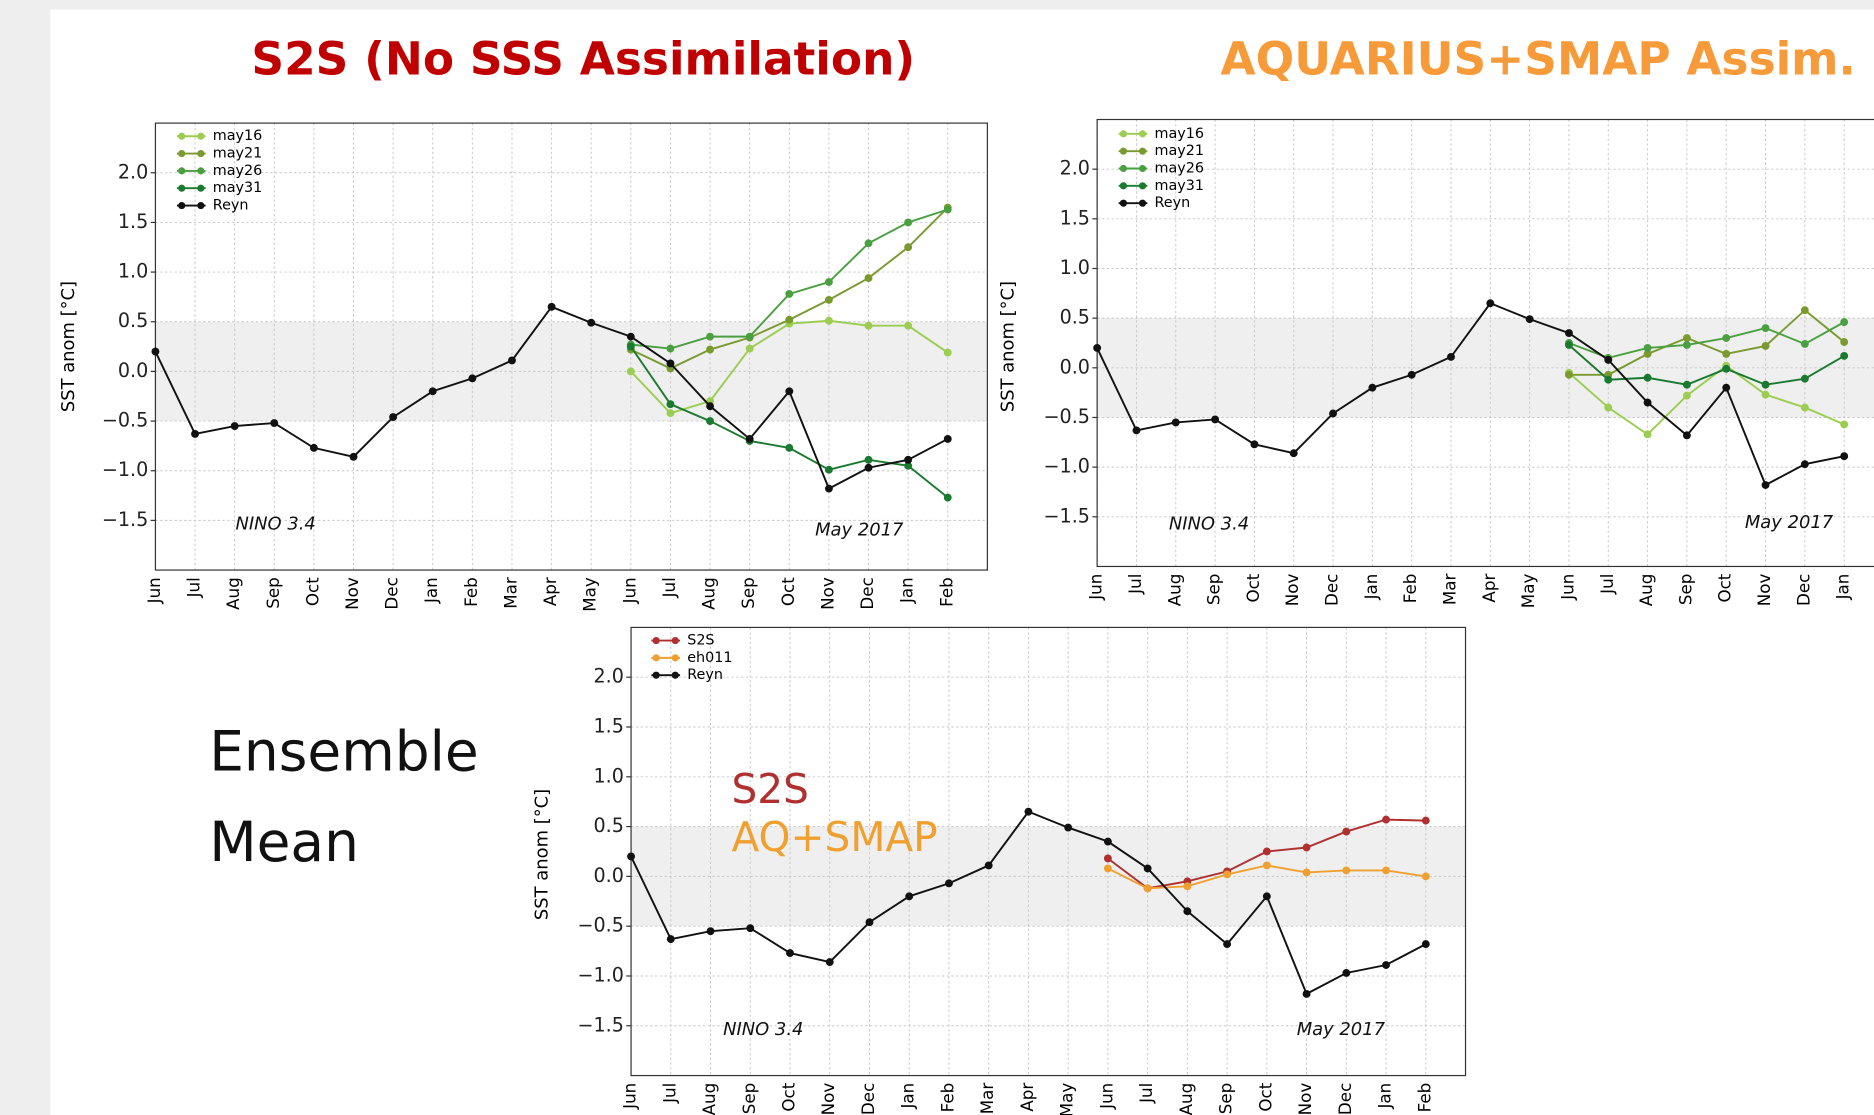  I want to click on chart-title: AQUARIUS+SMAP Assim., so click(1537, 59).